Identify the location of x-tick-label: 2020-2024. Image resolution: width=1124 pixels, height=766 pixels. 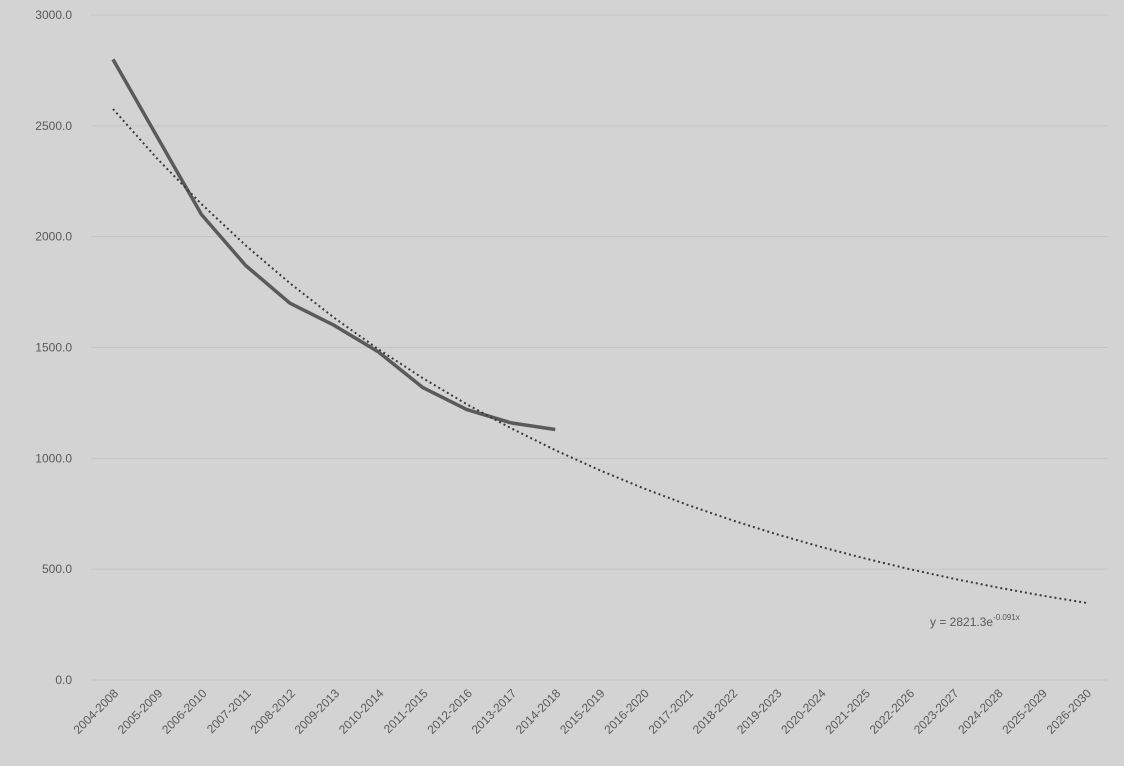
(803, 711).